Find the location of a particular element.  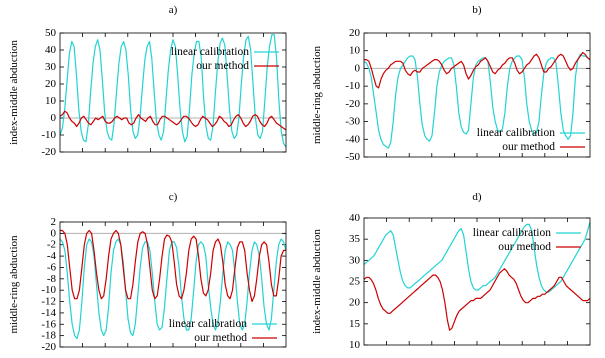

y-tick-label: -18 is located at coordinates (48, 336).